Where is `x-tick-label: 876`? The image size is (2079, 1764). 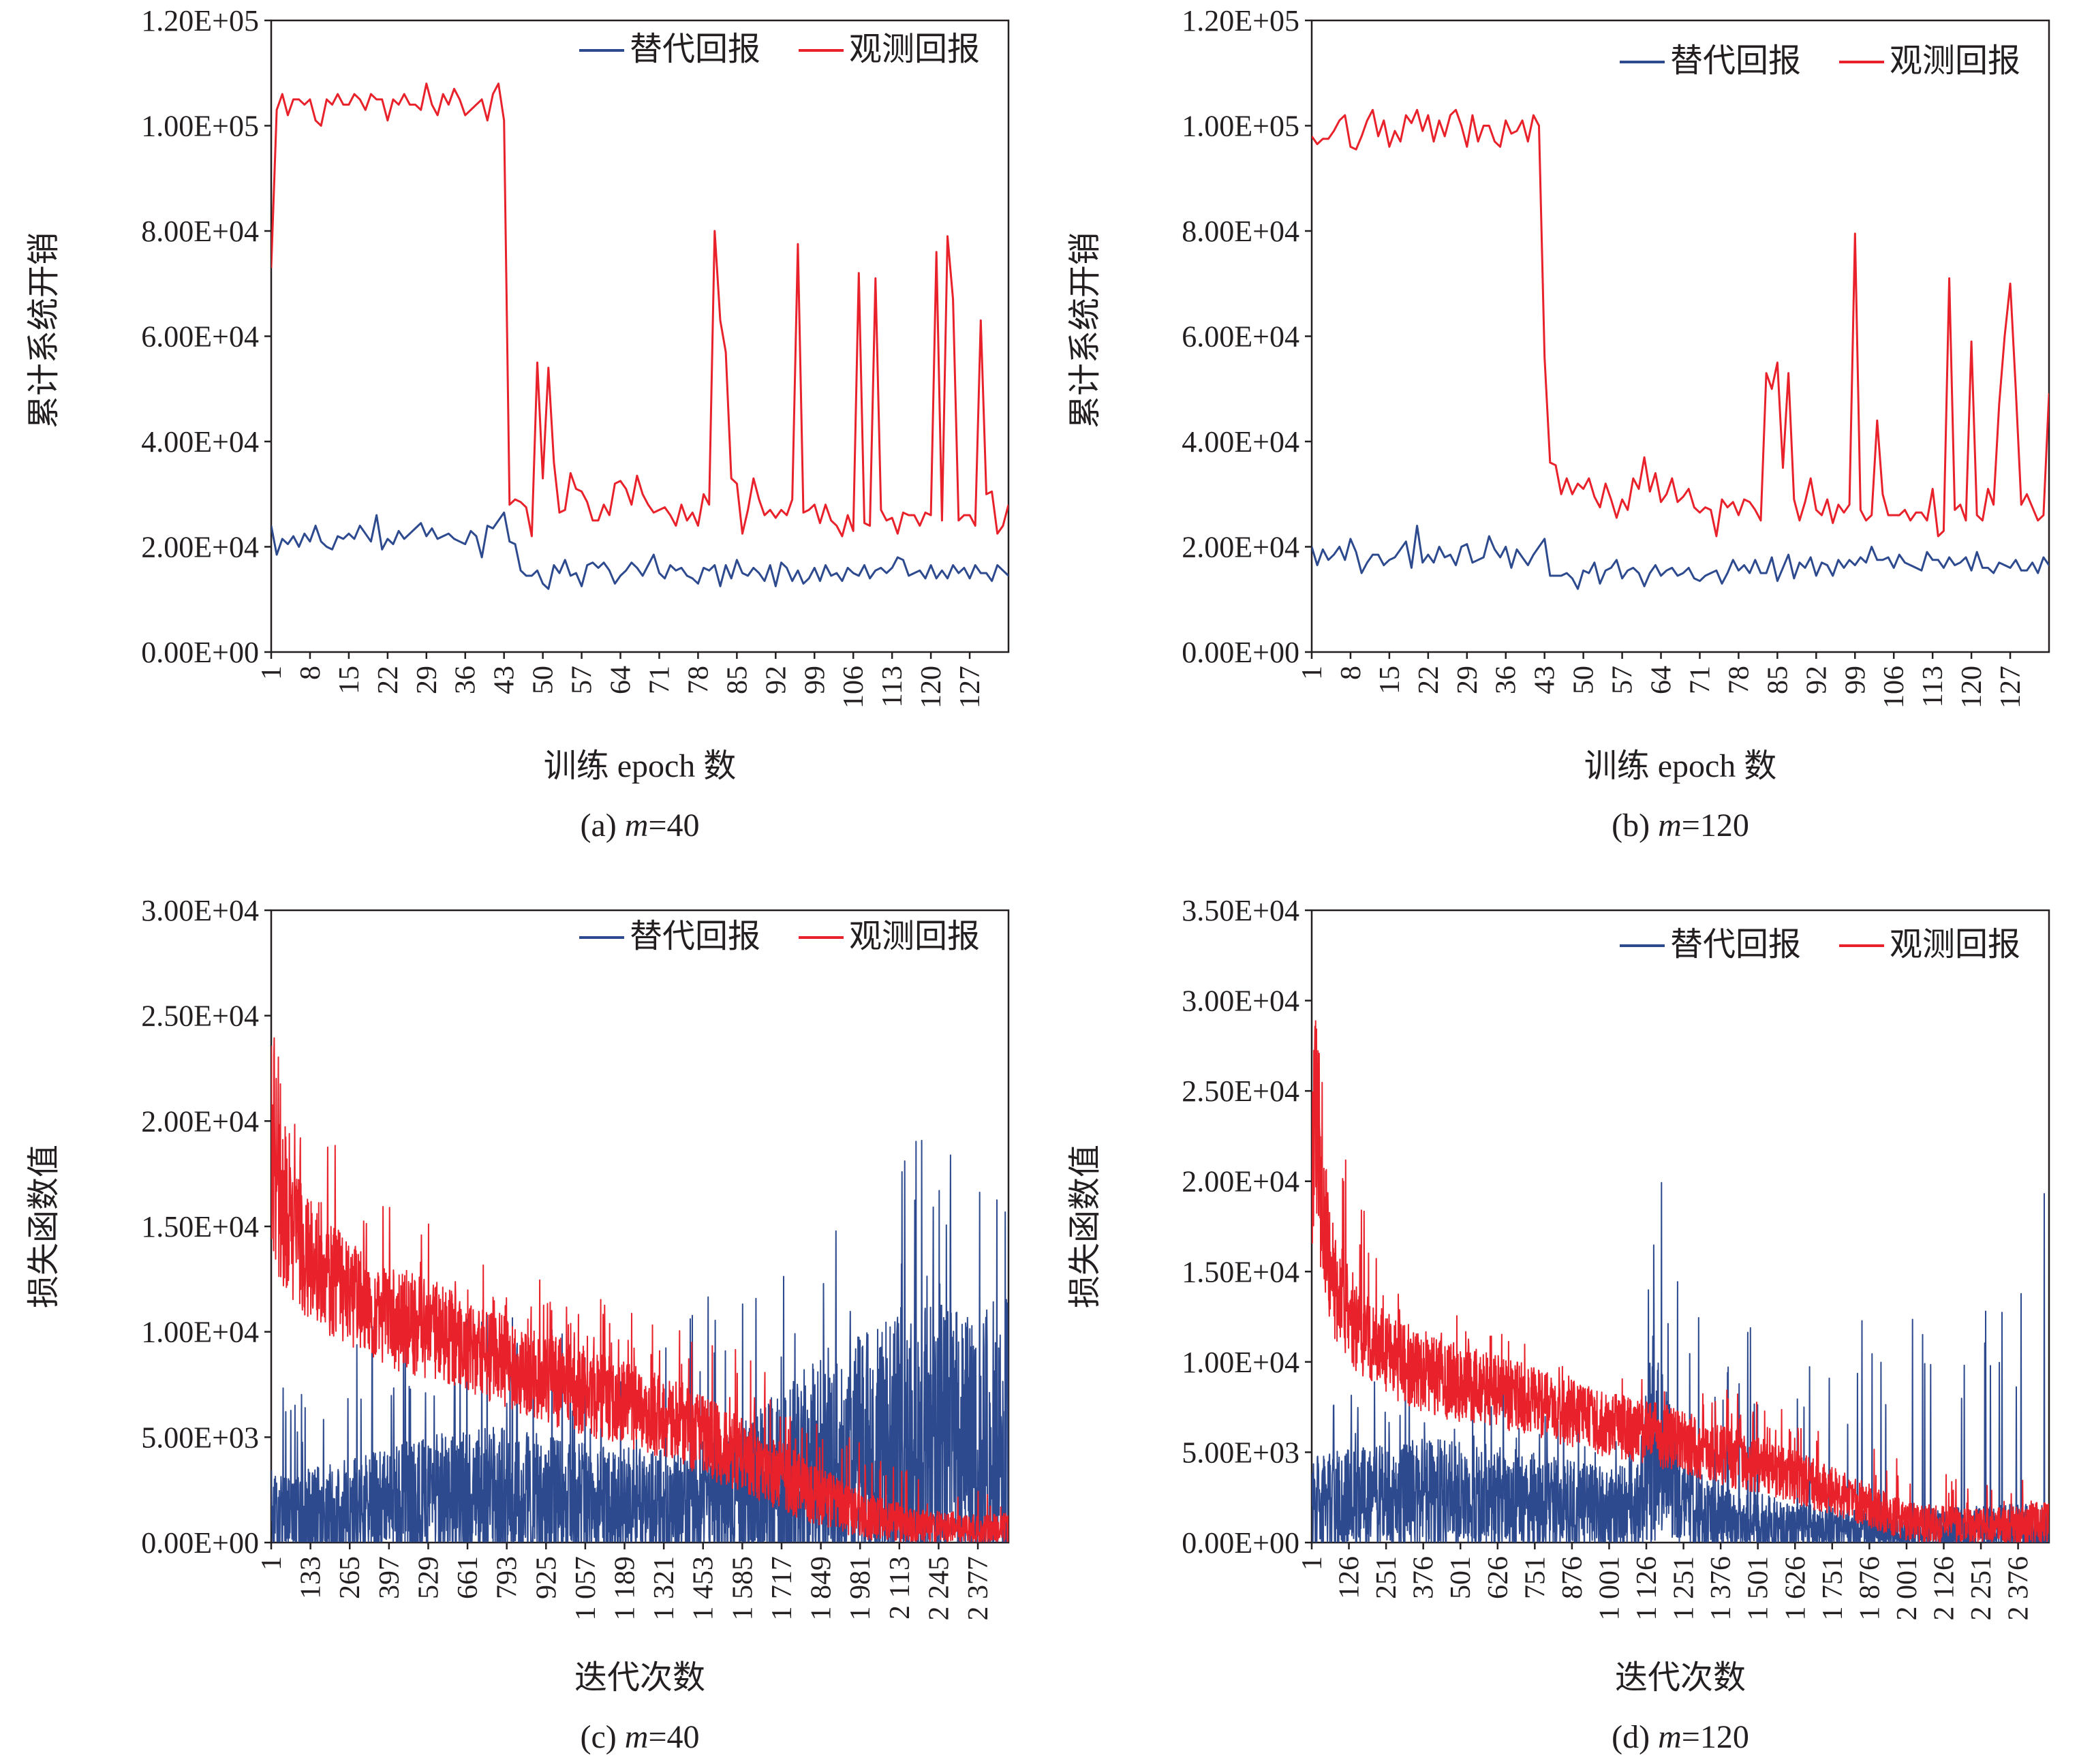 x-tick-label: 876 is located at coordinates (1572, 1577).